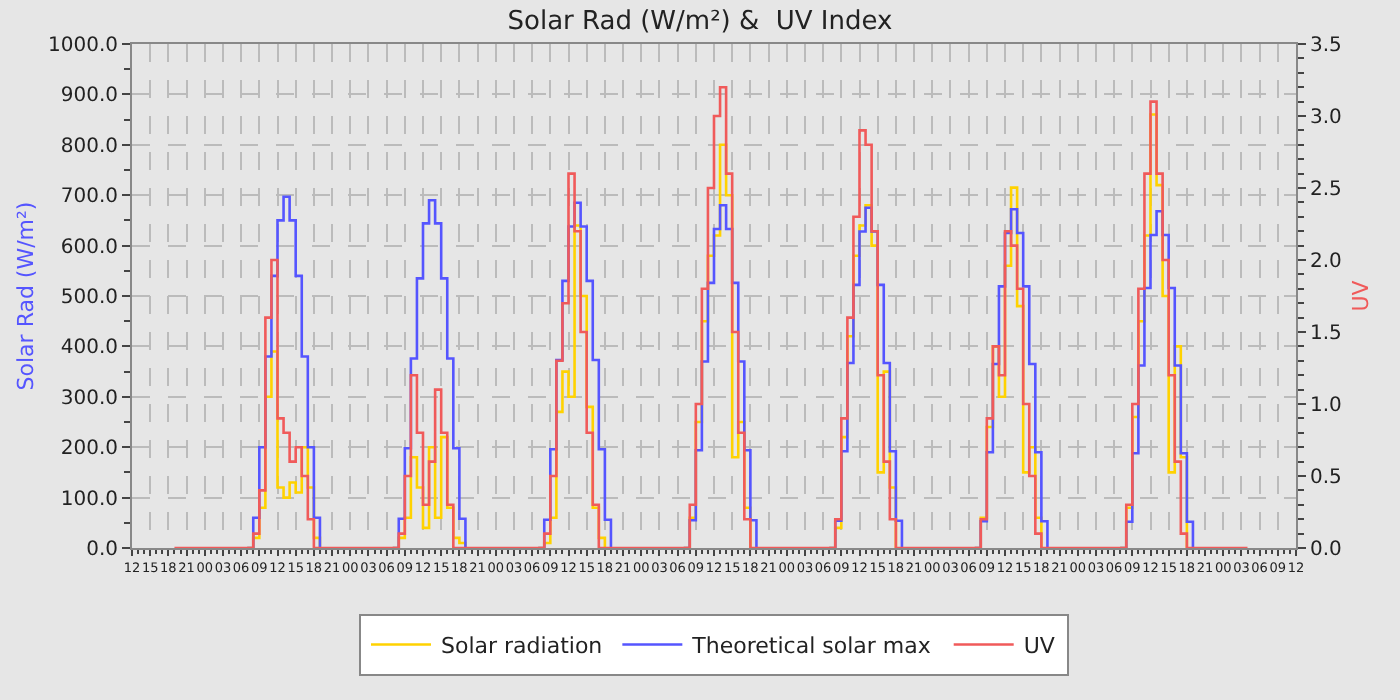 This screenshot has width=1400, height=700. Describe the element at coordinates (700, 21) in the screenshot. I see `chart-title: Solar Rad (W/m²) & UV Index` at that location.